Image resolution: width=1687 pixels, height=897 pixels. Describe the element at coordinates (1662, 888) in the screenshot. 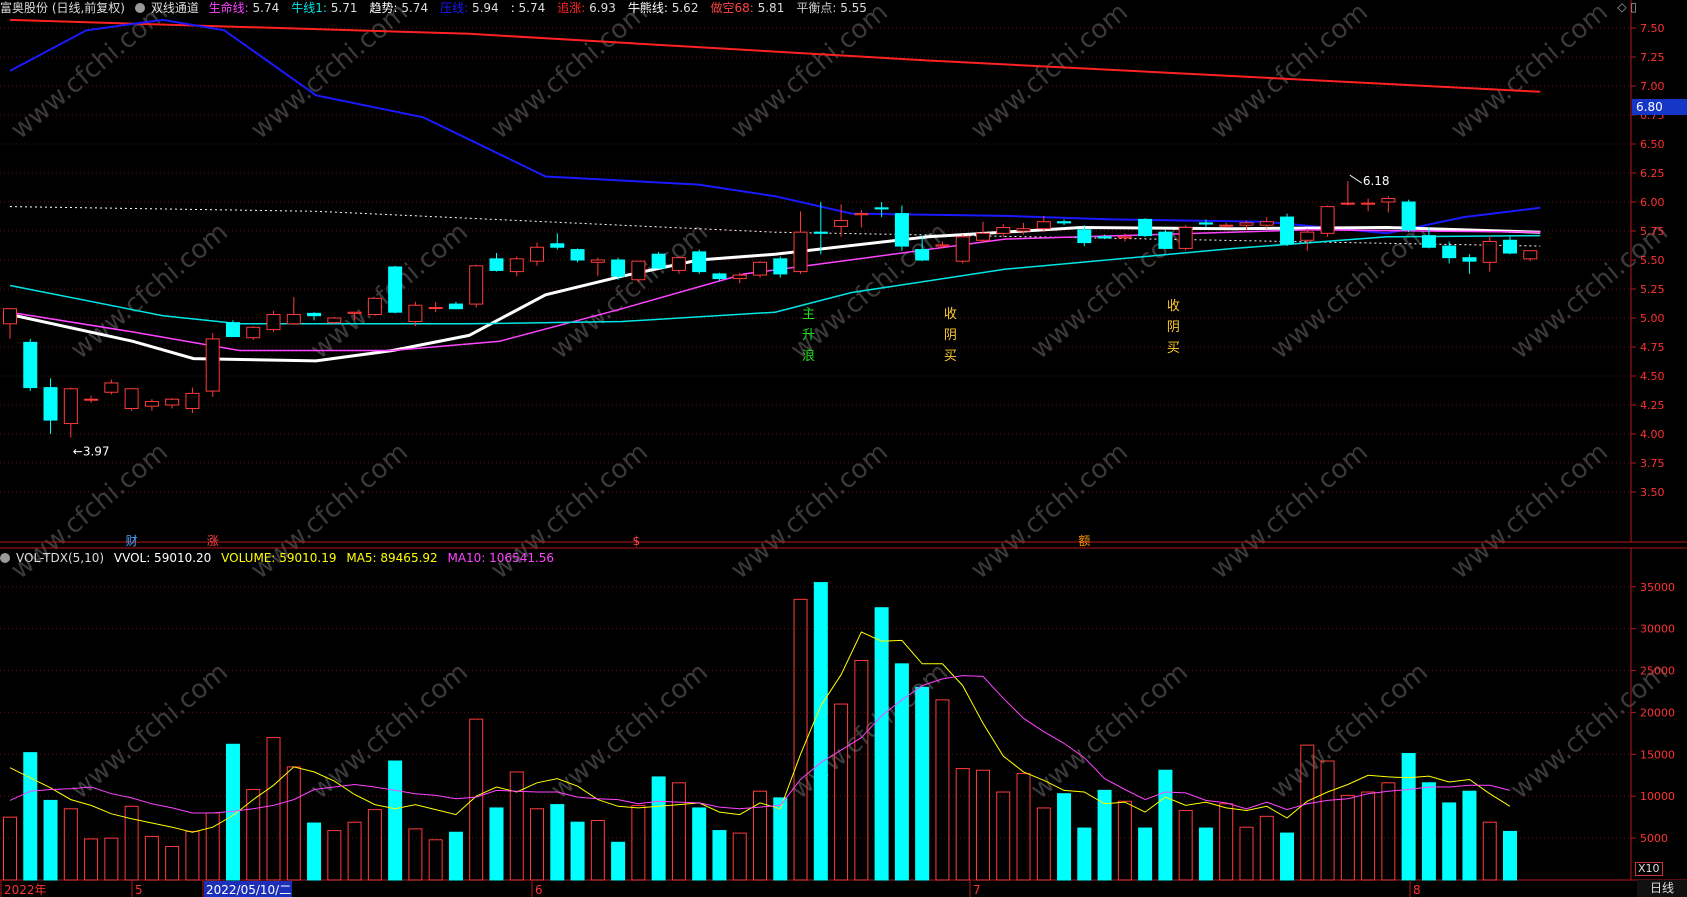

I see `period-label: 日线` at that location.